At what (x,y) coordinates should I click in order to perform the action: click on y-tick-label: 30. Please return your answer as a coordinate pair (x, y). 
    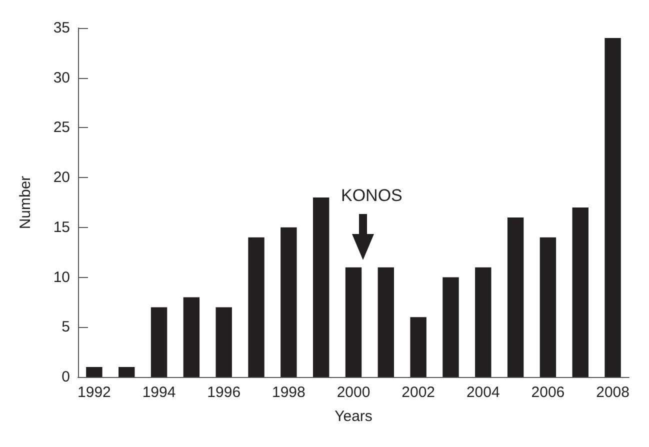
    Looking at the image, I should click on (61, 77).